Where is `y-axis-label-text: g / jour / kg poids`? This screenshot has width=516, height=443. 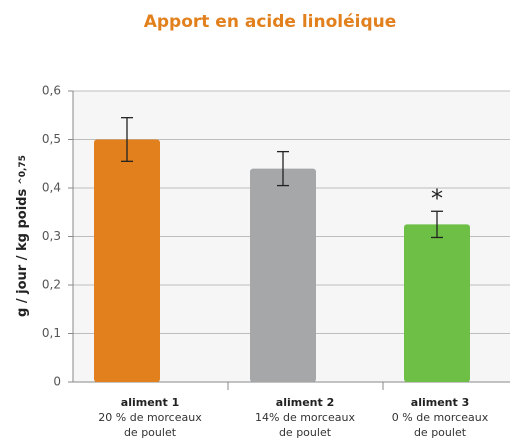 y-axis-label-text: g / jour / kg poids is located at coordinates (22, 253).